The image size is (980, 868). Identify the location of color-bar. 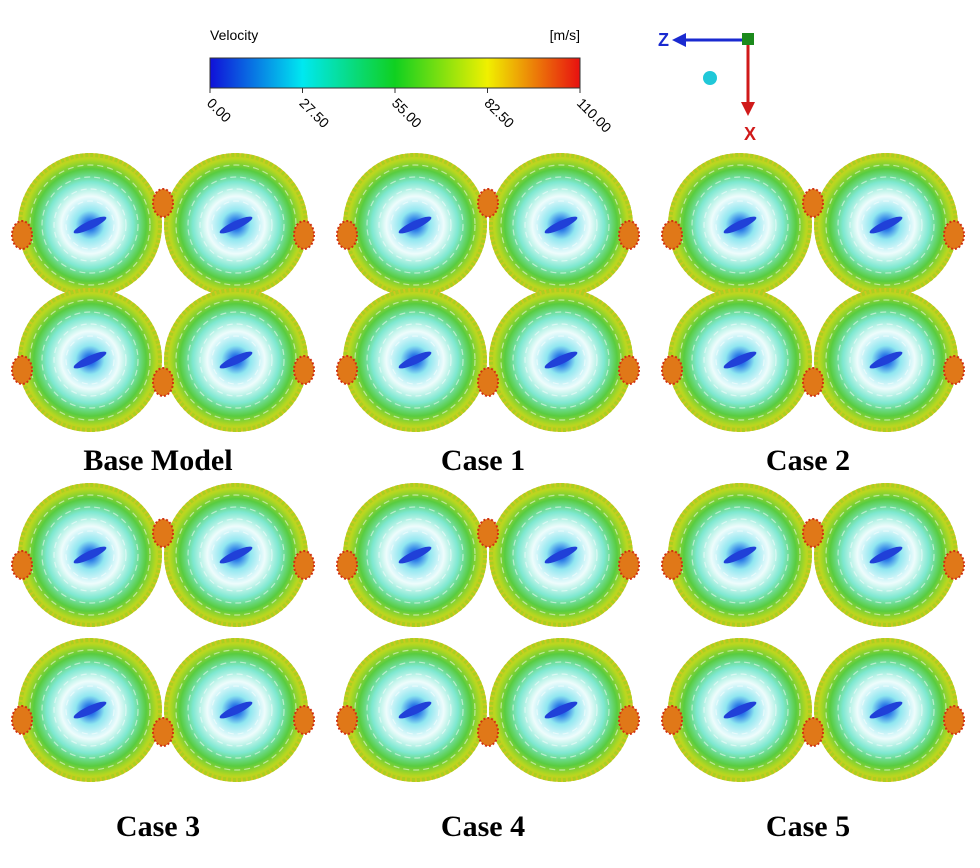
(395, 73).